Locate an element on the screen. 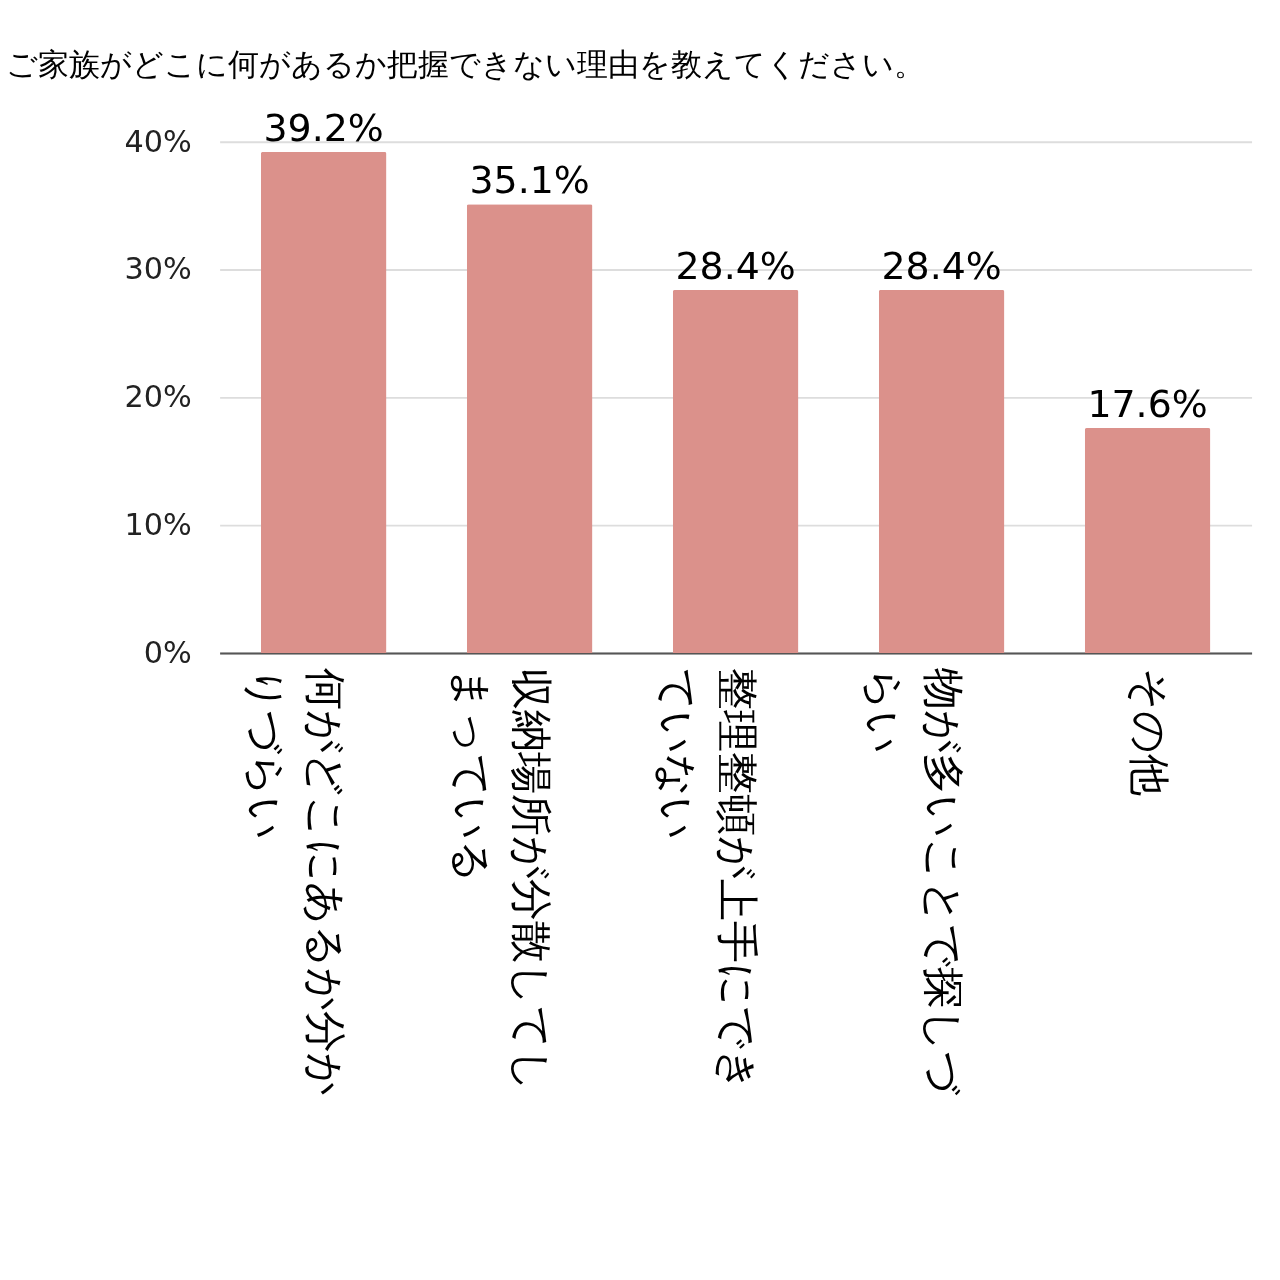  data-label: 35.1% is located at coordinates (529, 179).